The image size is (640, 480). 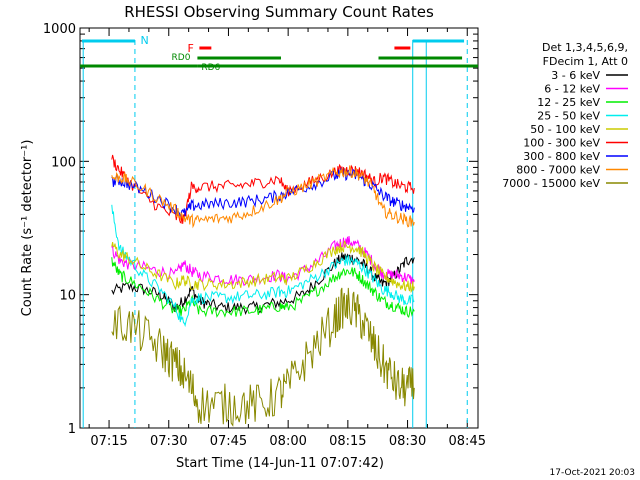 What do you see at coordinates (144, 40) in the screenshot?
I see `flag-label-n: N` at bounding box center [144, 40].